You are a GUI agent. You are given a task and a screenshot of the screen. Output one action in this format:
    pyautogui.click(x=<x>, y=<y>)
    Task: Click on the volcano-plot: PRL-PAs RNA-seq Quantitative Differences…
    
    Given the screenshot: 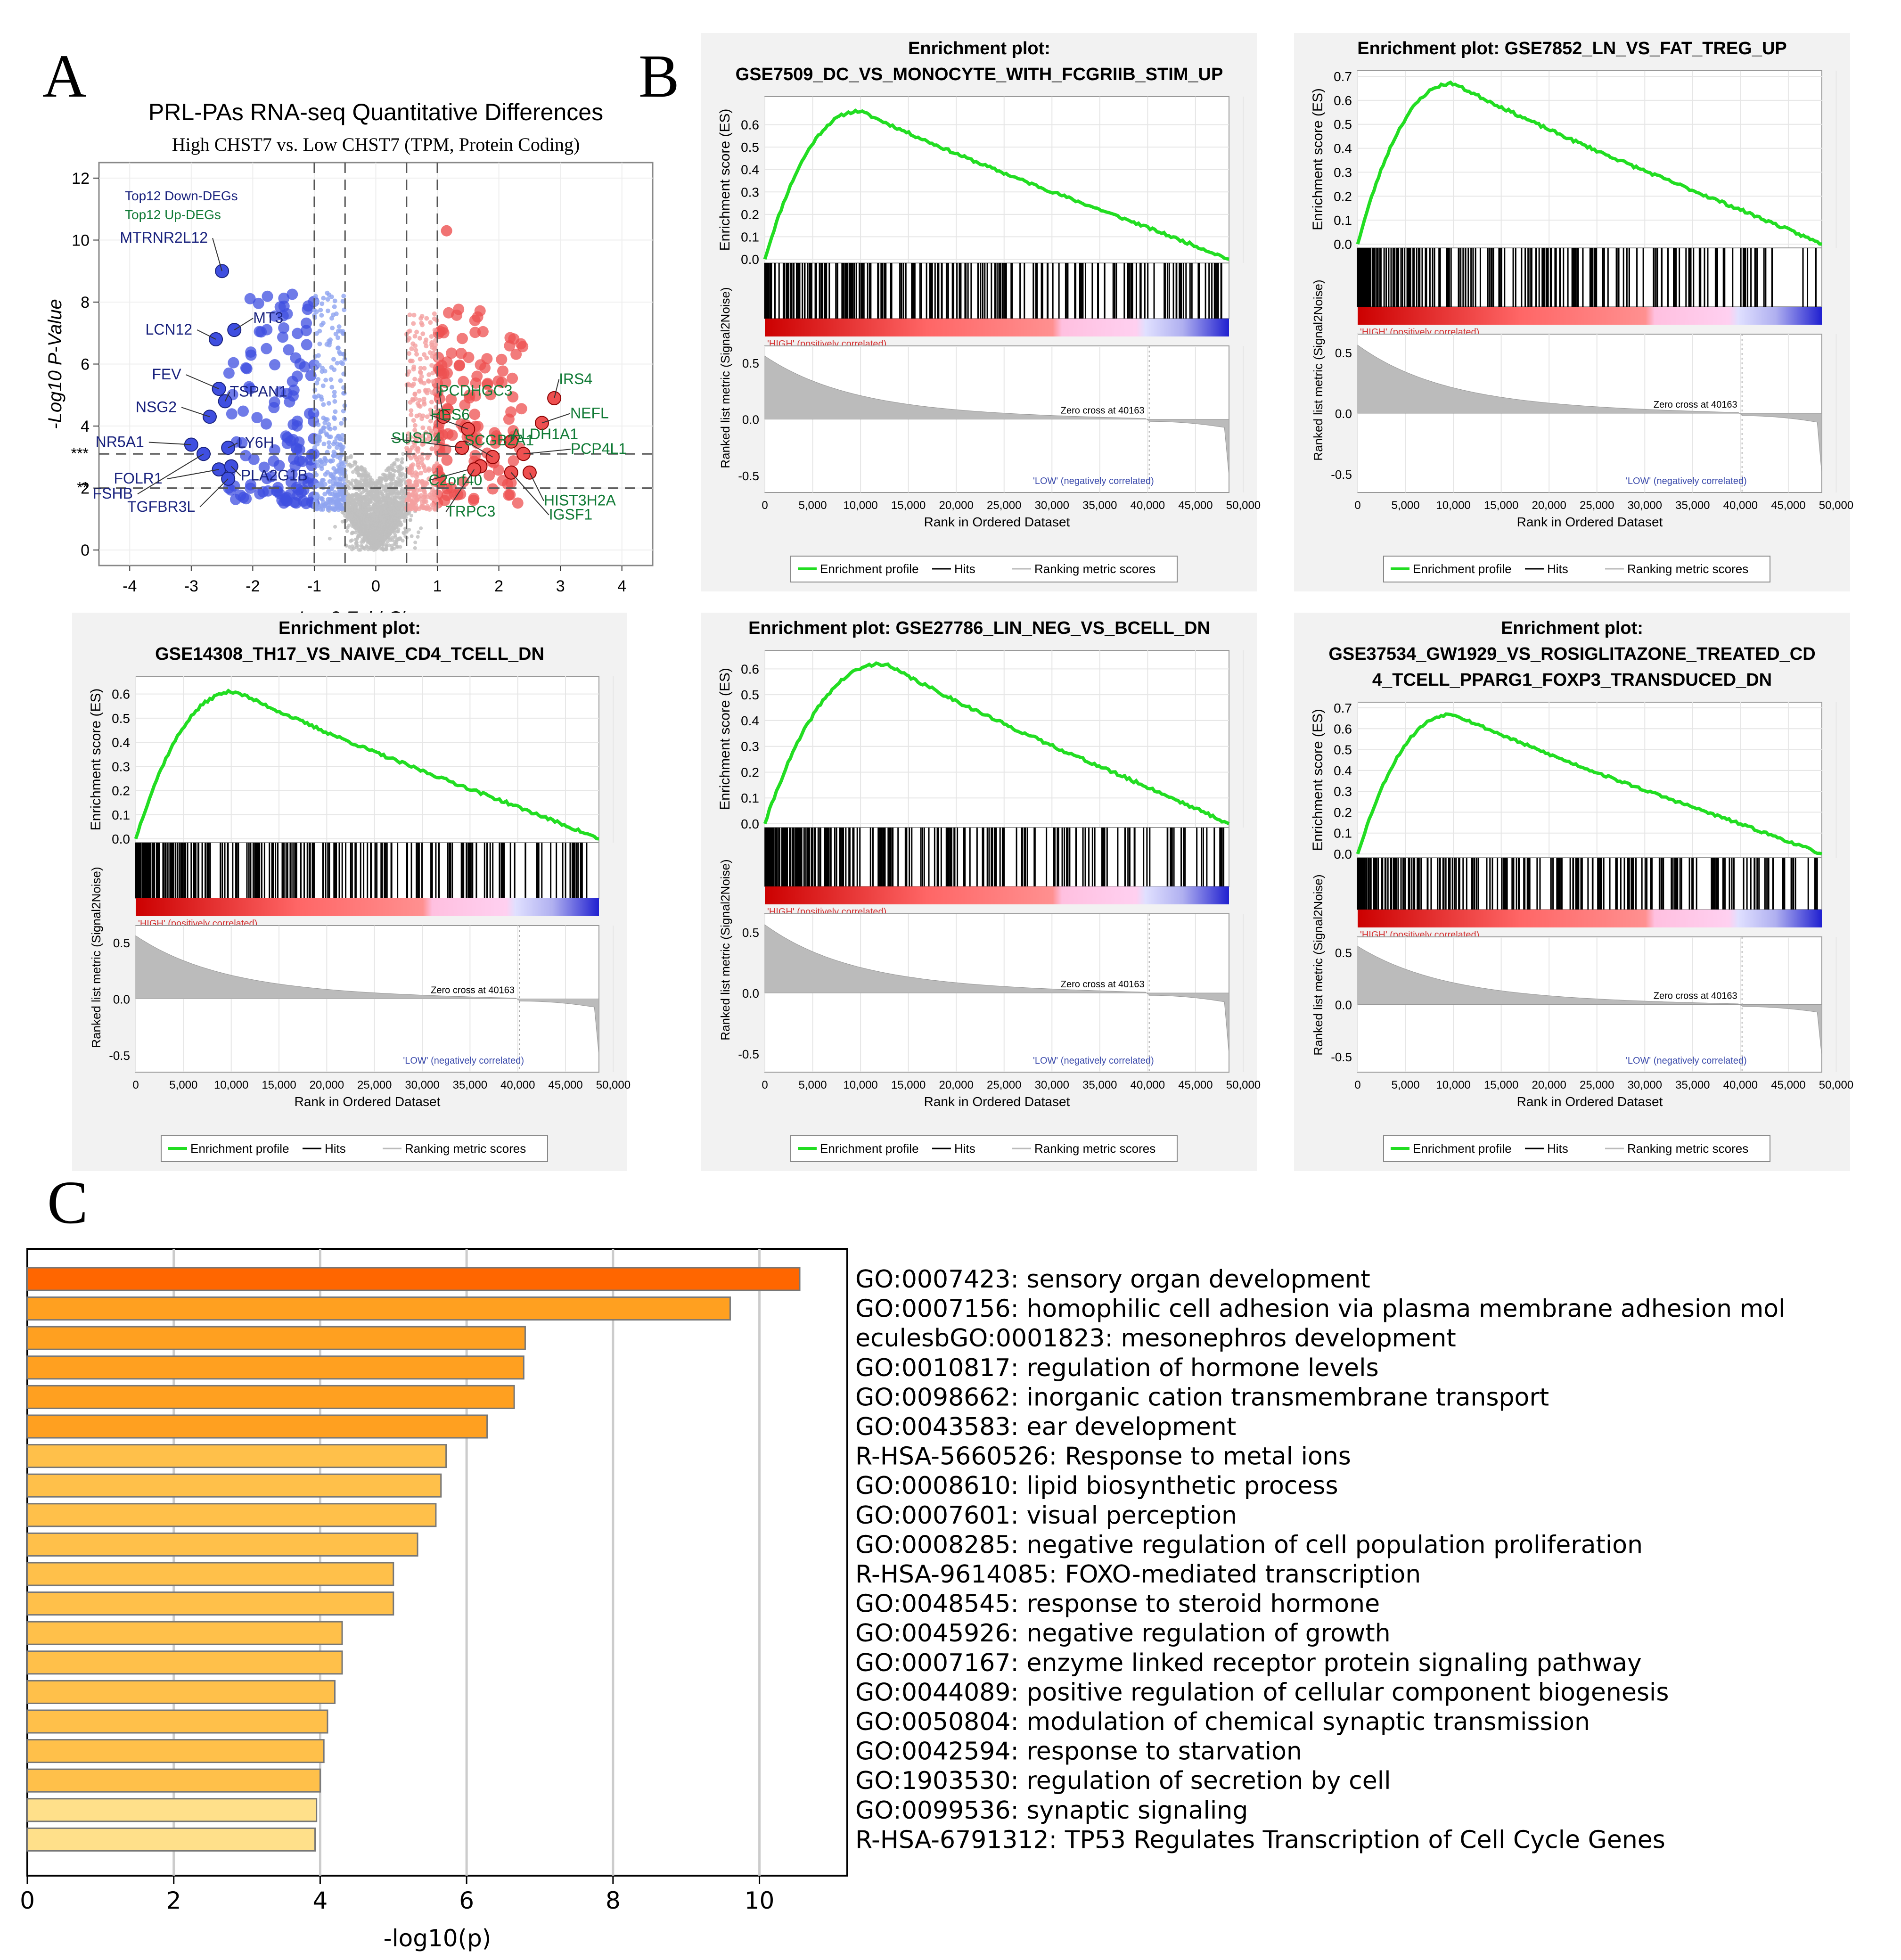 What is the action you would take?
    pyautogui.click(x=349, y=364)
    